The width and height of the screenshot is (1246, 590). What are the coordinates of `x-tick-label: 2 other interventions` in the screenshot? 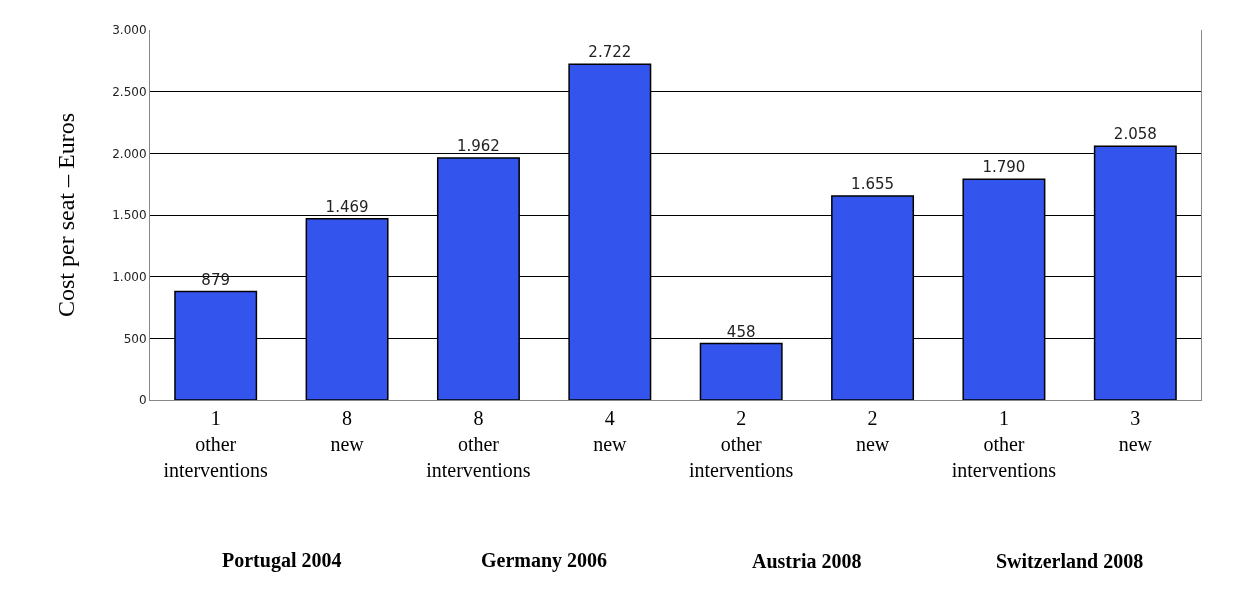 It's located at (741, 444).